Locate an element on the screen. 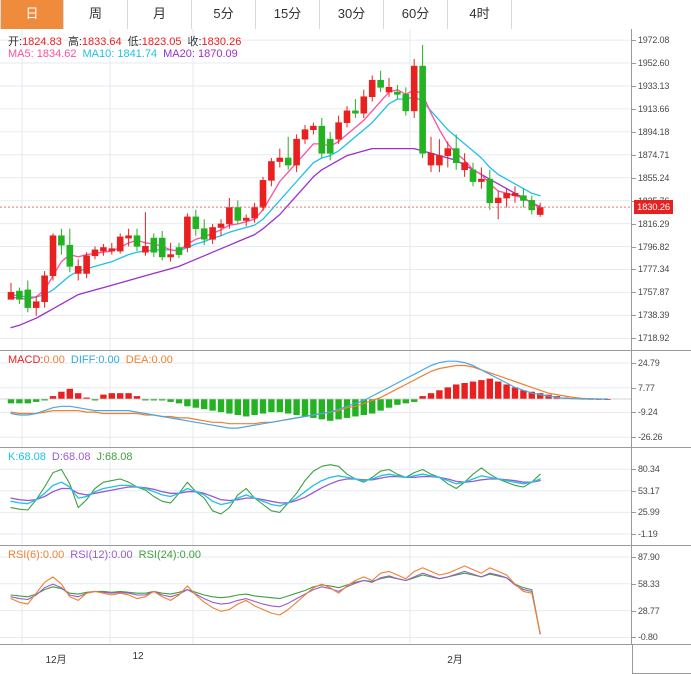  price-axis-label: 1972.08 is located at coordinates (654, 40).